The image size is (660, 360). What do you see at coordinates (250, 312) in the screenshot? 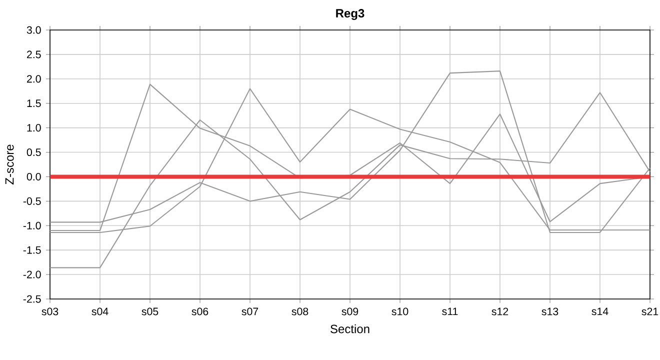
I see `x-tick-label: s07` at bounding box center [250, 312].